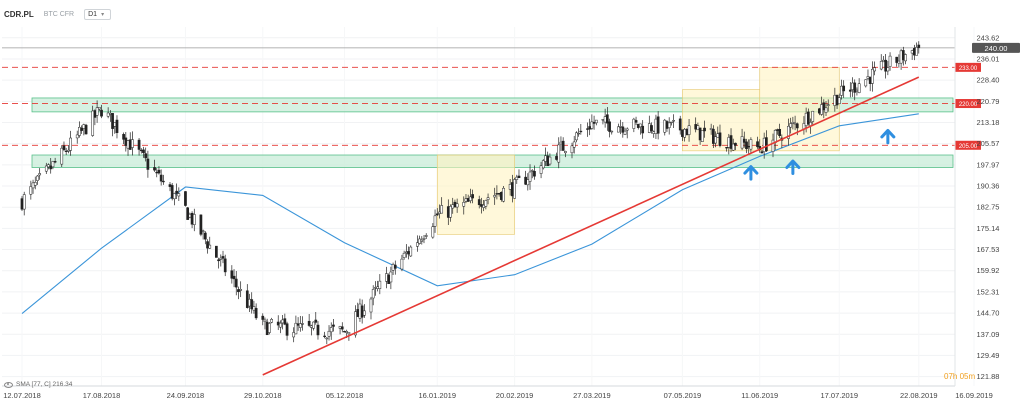 The image size is (1024, 404). Describe the element at coordinates (345, 395) in the screenshot. I see `x-tick-label: 05.12.2018` at that location.